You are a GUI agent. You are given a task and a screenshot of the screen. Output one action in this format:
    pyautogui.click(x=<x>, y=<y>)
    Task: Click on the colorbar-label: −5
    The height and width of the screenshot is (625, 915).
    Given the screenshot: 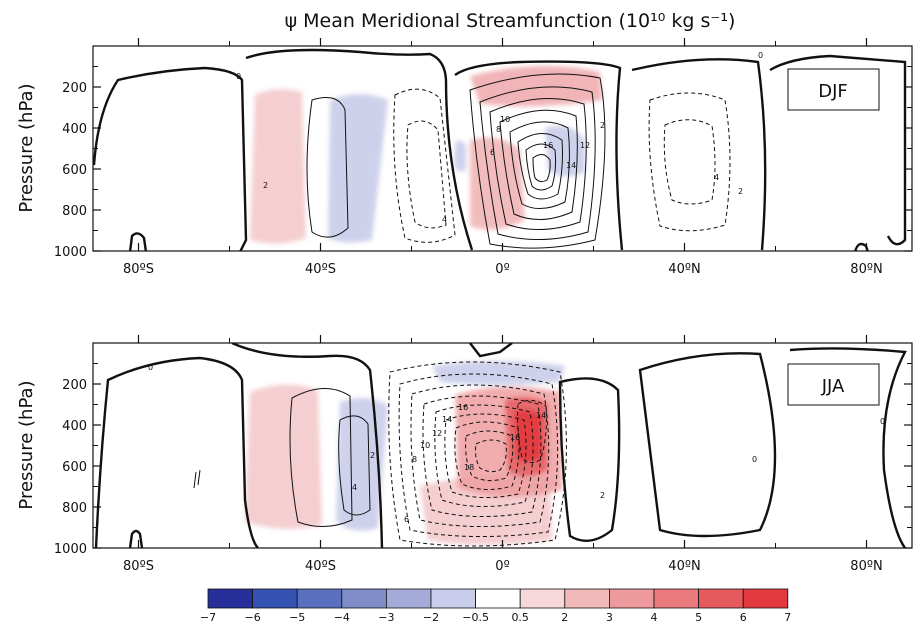 What is the action you would take?
    pyautogui.click(x=297, y=617)
    